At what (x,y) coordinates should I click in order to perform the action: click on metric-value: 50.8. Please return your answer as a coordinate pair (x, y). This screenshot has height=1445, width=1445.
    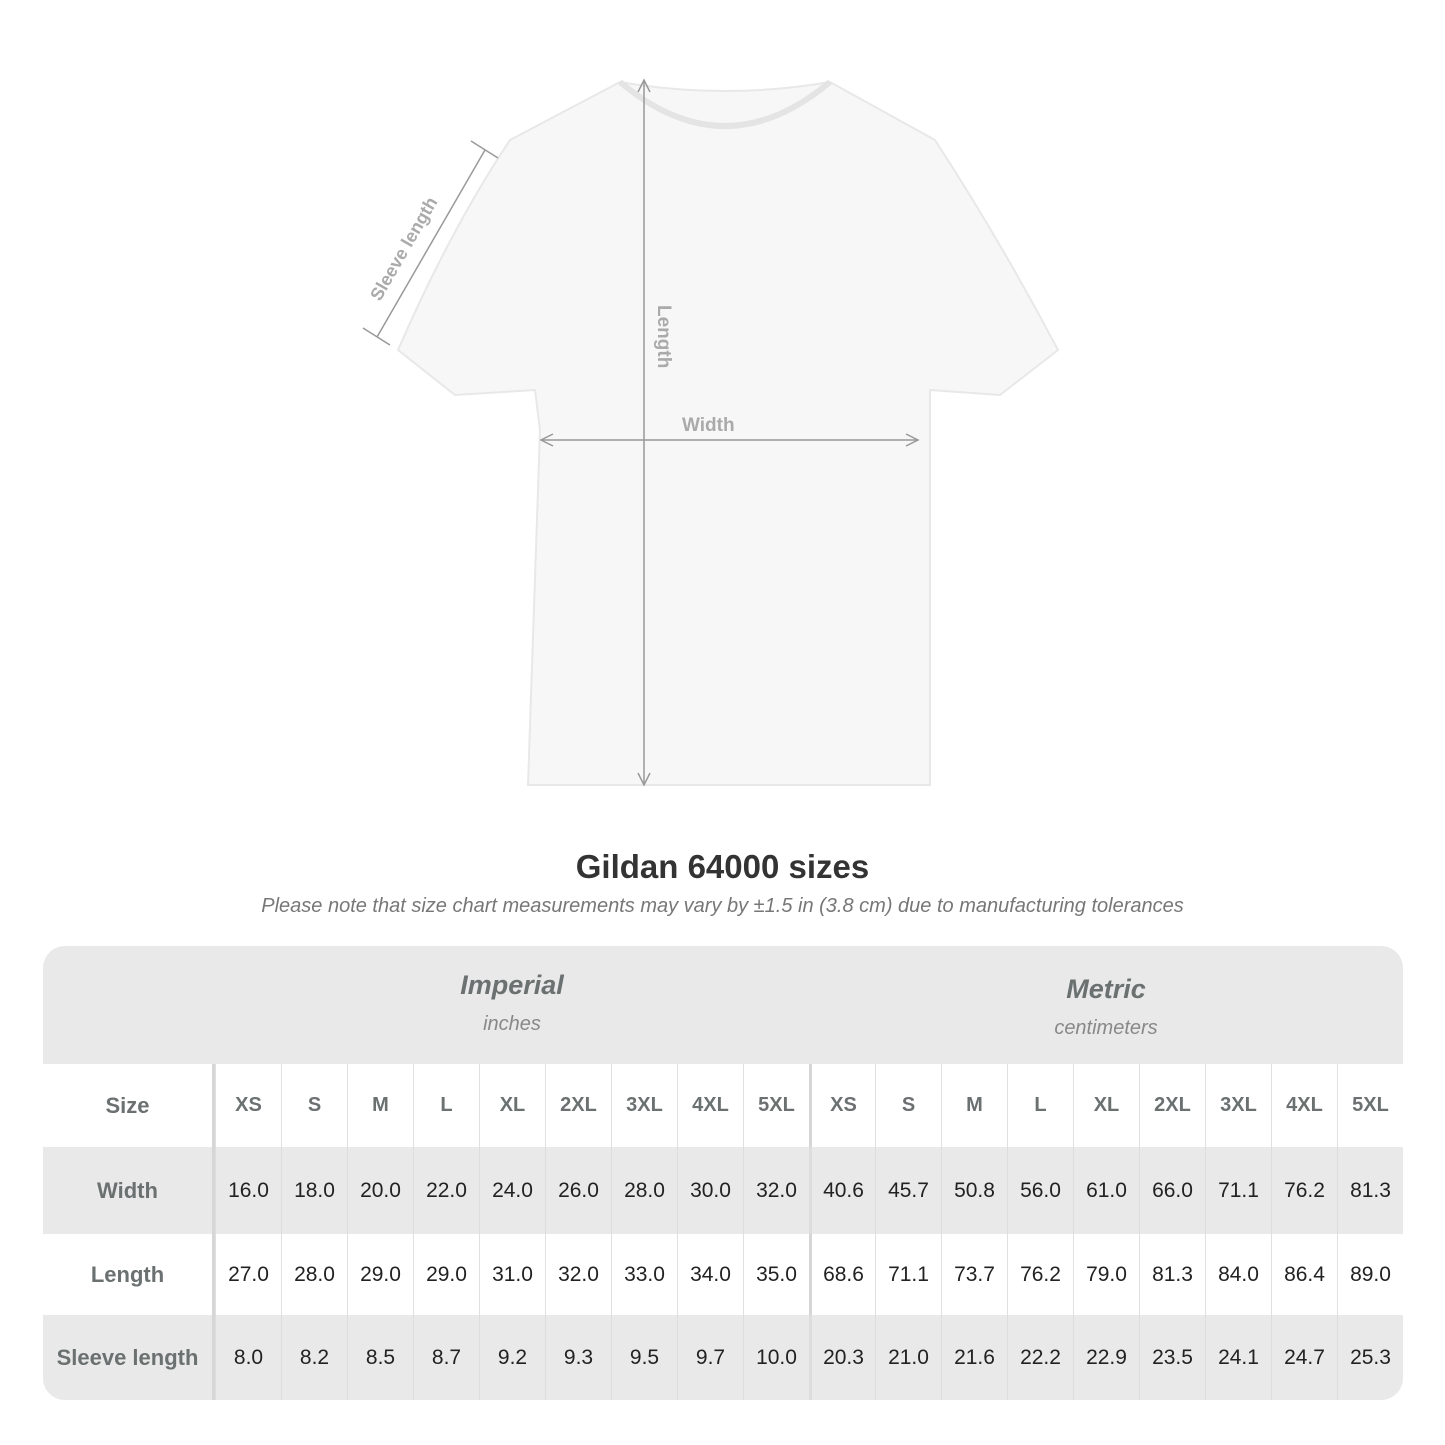
    Looking at the image, I should click on (974, 1190).